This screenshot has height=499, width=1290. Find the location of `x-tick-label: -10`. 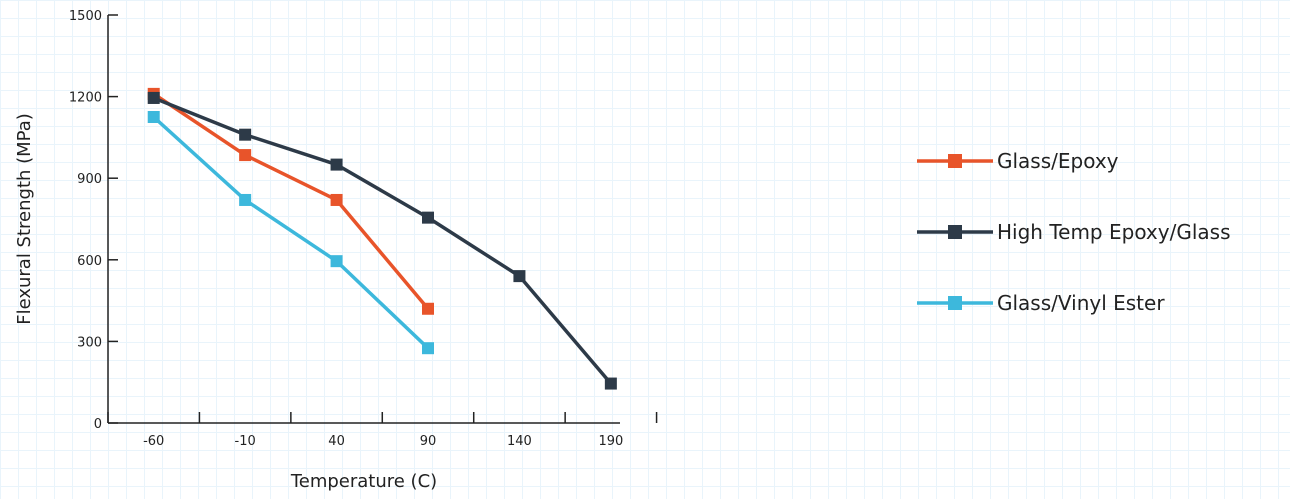

x-tick-label: -10 is located at coordinates (245, 441).